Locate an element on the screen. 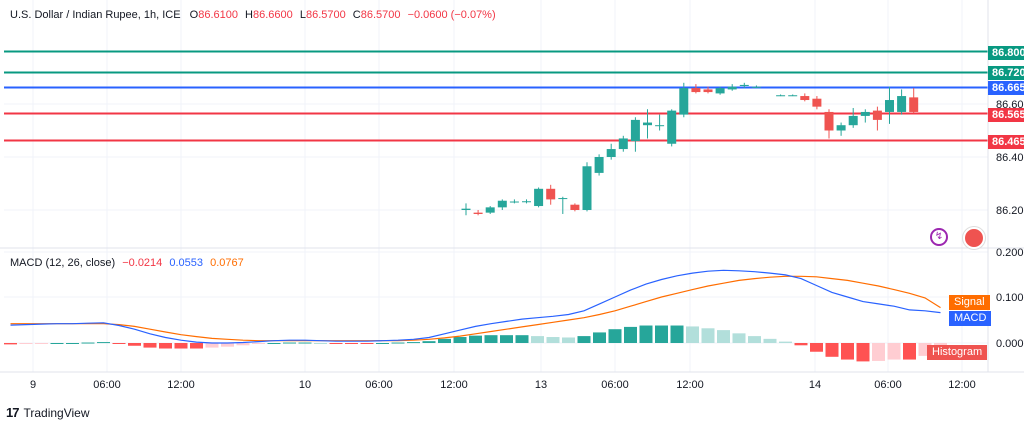 This screenshot has height=426, width=1024. macd-tick-label: 0.10000 is located at coordinates (1010, 298).